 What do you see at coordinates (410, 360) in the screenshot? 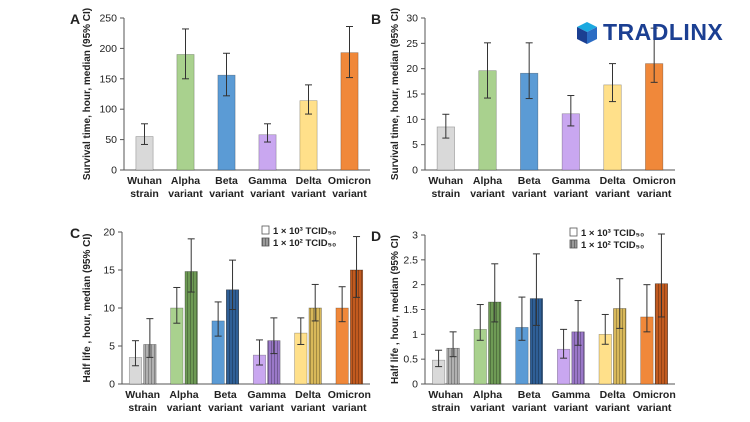
I see `y-tick-label: 0.5` at bounding box center [410, 360].